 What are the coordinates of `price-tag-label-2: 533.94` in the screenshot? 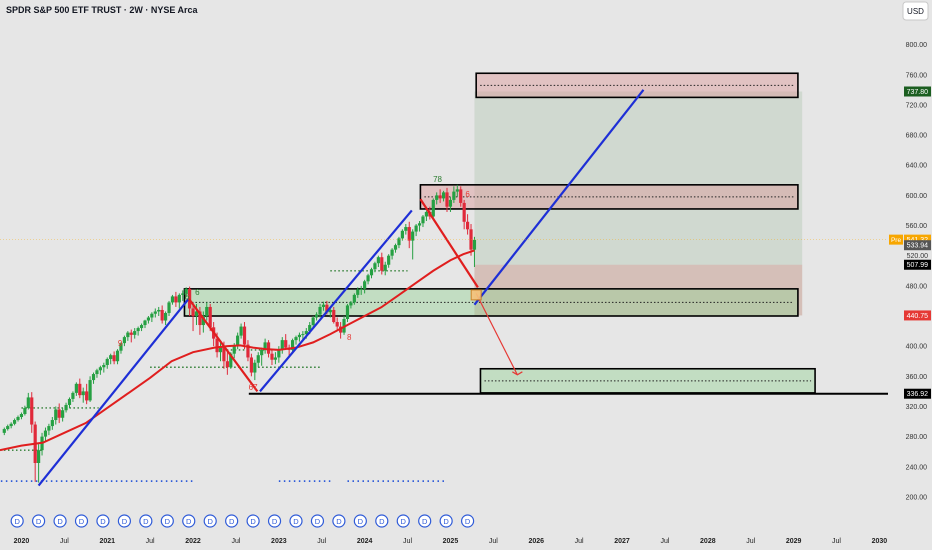 It's located at (918, 246).